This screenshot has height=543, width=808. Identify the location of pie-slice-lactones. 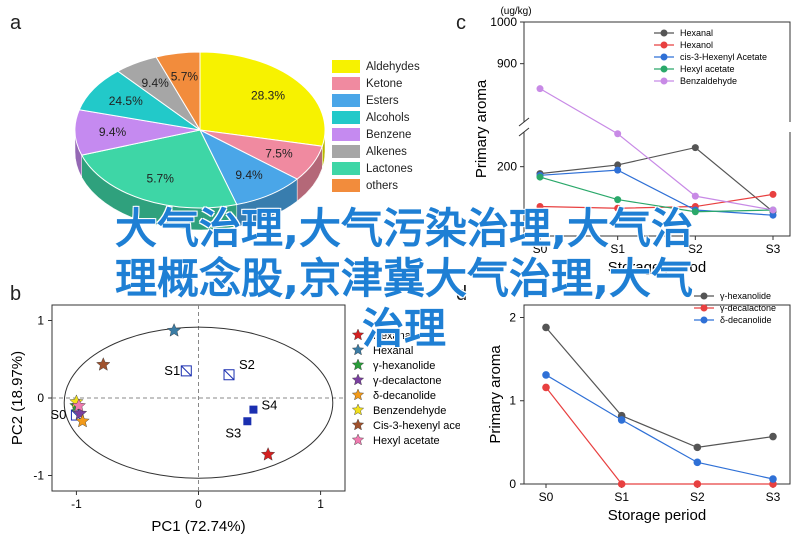
(159, 169).